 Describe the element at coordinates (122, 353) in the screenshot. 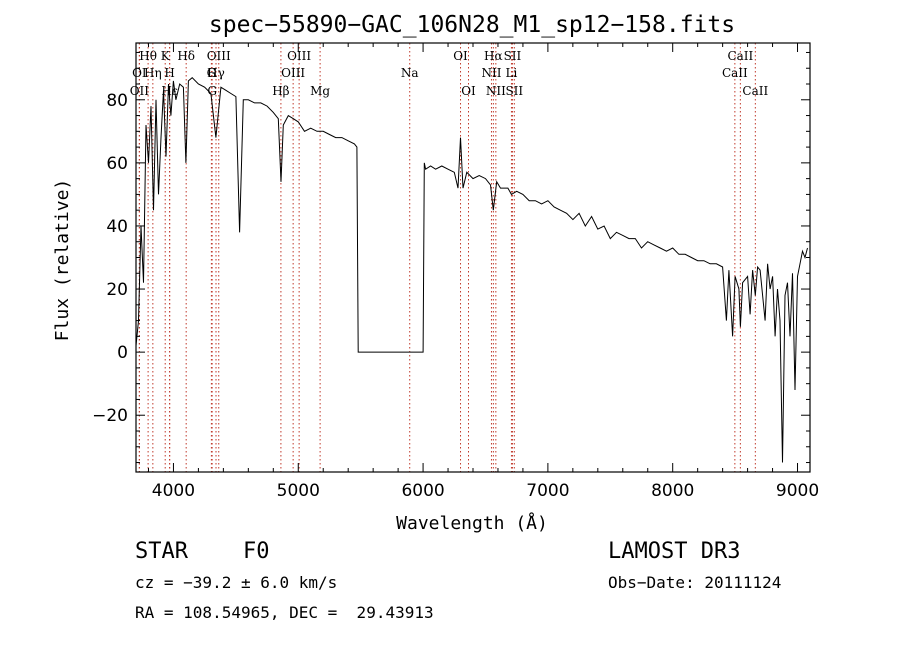

I see `y-tick-label: 0` at that location.